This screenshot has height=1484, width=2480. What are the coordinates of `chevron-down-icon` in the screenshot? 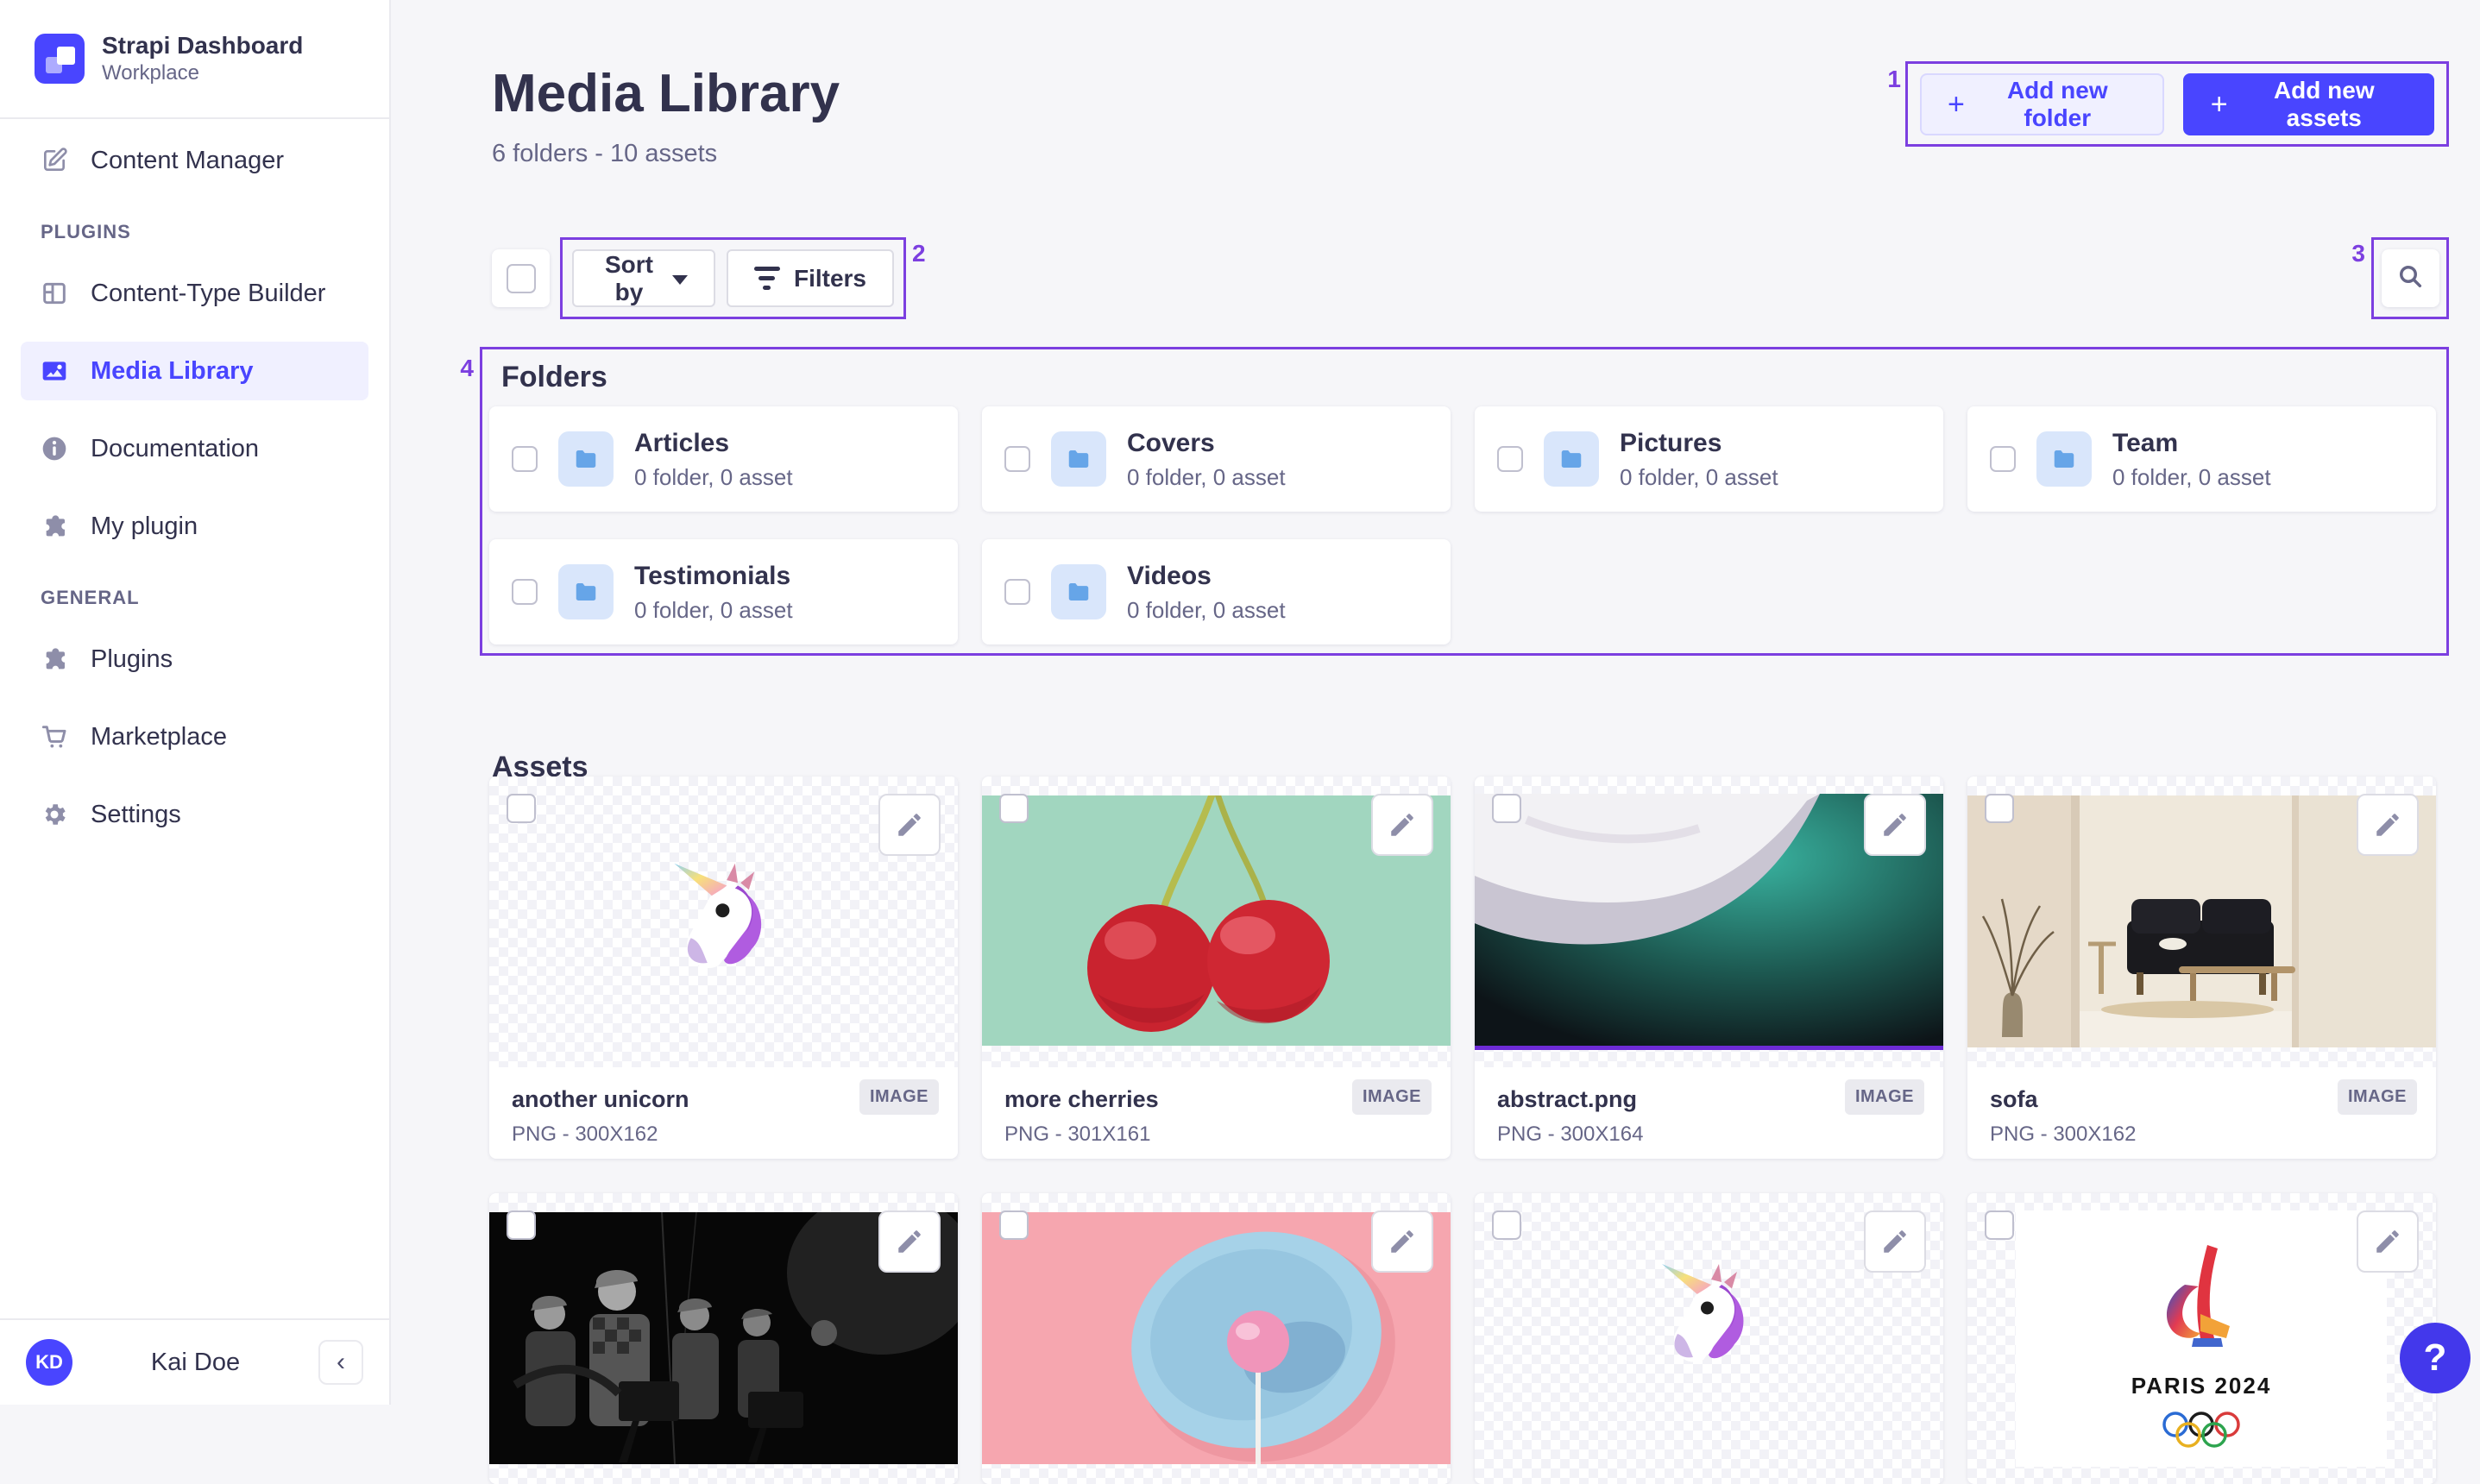 It's located at (679, 280).